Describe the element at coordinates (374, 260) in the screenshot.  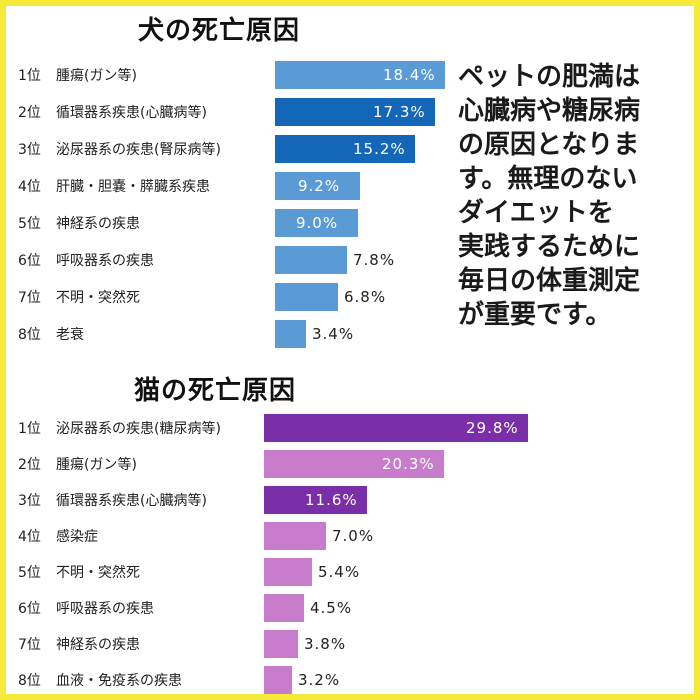
I see `value-label: 7.8%` at that location.